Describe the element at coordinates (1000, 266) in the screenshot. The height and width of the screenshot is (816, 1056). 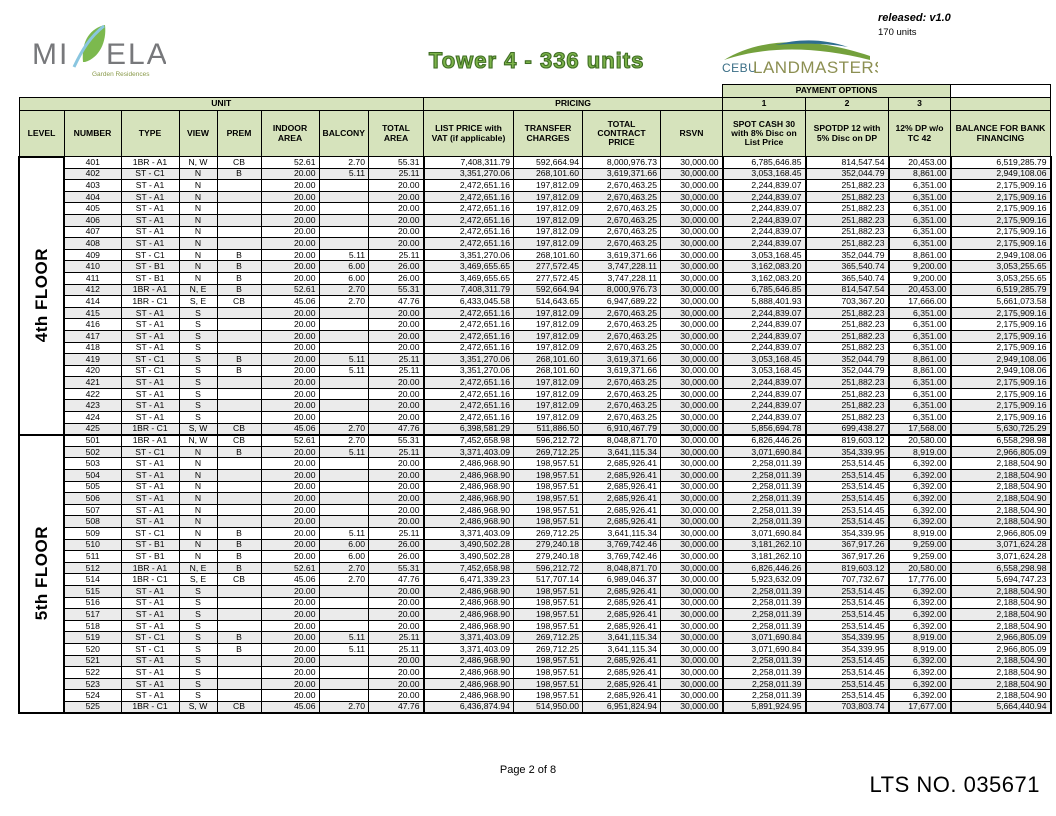
I see `cell-bank_balance: 3,053,255.65` at that location.